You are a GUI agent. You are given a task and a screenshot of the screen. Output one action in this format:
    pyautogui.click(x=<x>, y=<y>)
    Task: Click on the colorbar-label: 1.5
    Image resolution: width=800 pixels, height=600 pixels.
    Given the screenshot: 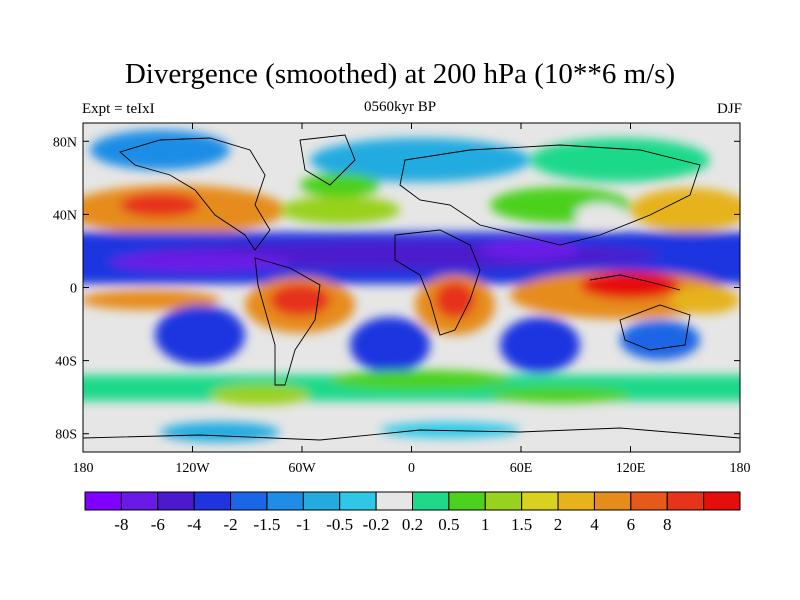 What is the action you would take?
    pyautogui.click(x=521, y=524)
    